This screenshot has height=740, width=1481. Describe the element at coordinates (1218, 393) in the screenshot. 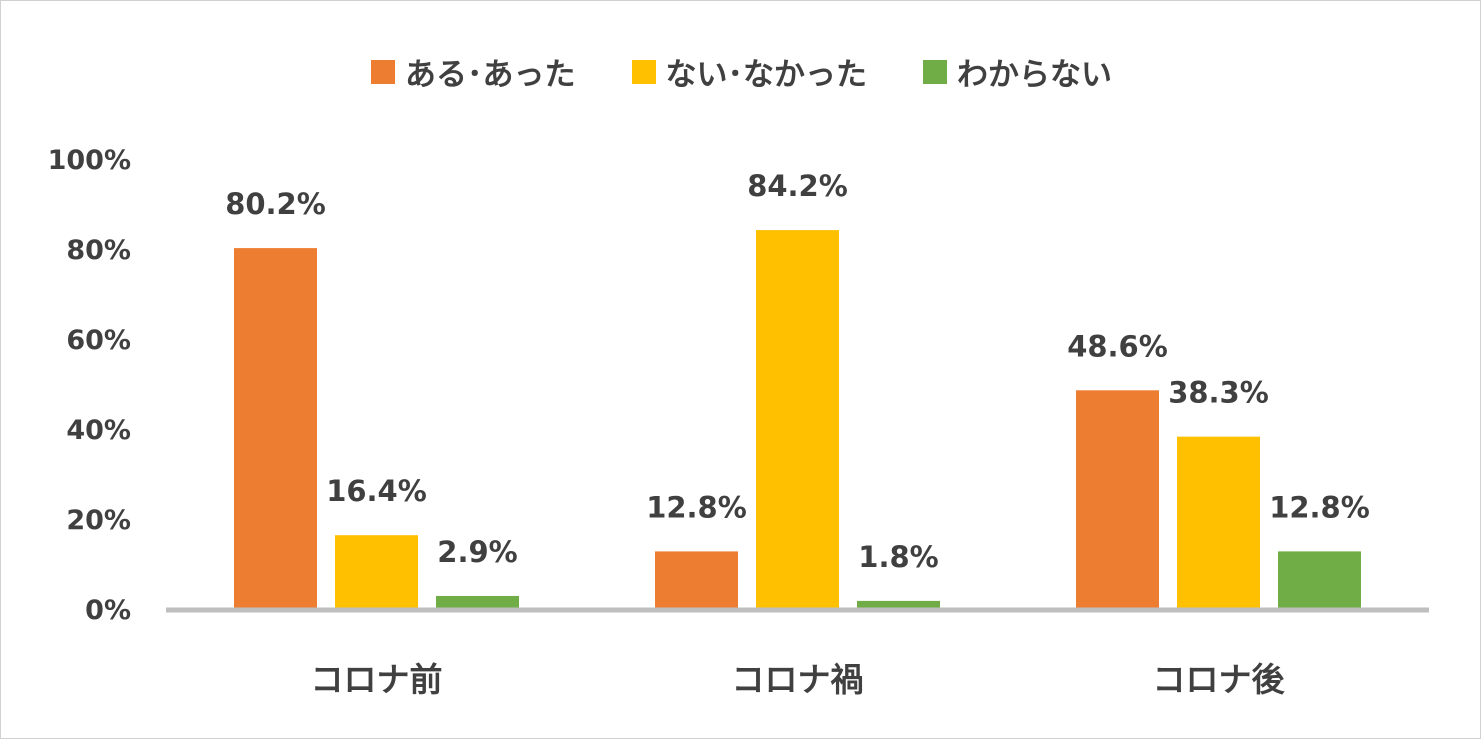

I see `data-label: 38.3%` at that location.